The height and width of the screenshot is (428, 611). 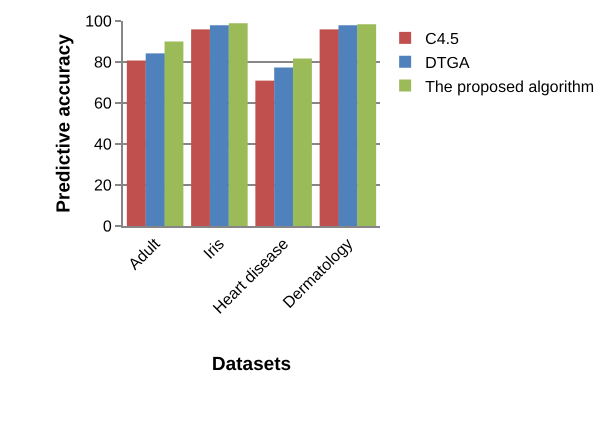 What do you see at coordinates (103, 186) in the screenshot?
I see `y-tick-label: 20` at bounding box center [103, 186].